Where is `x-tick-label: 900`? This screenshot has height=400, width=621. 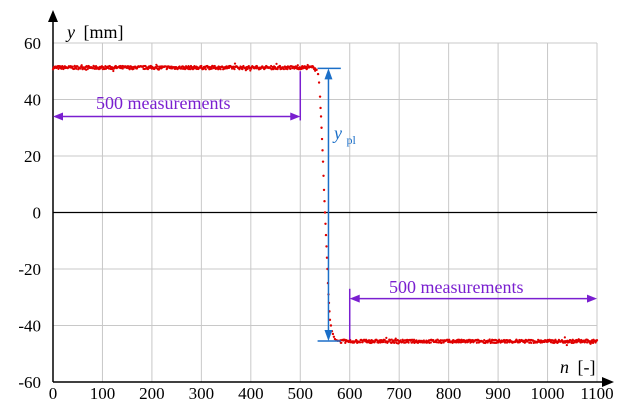 x-tick-label: 900 is located at coordinates (498, 392).